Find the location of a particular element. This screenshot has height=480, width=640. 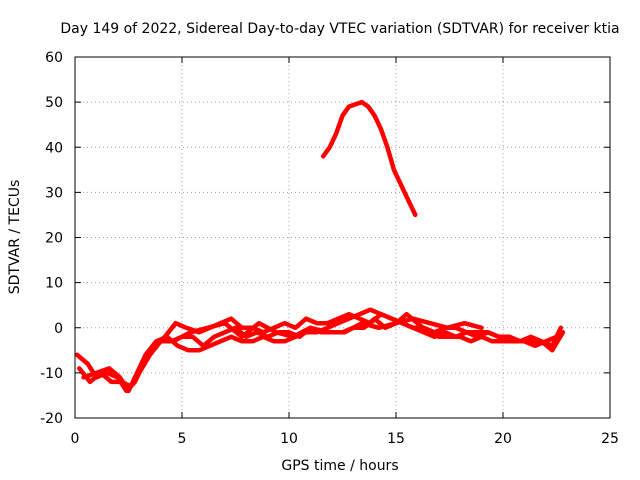

y-tick-label: 20 is located at coordinates (54, 239).